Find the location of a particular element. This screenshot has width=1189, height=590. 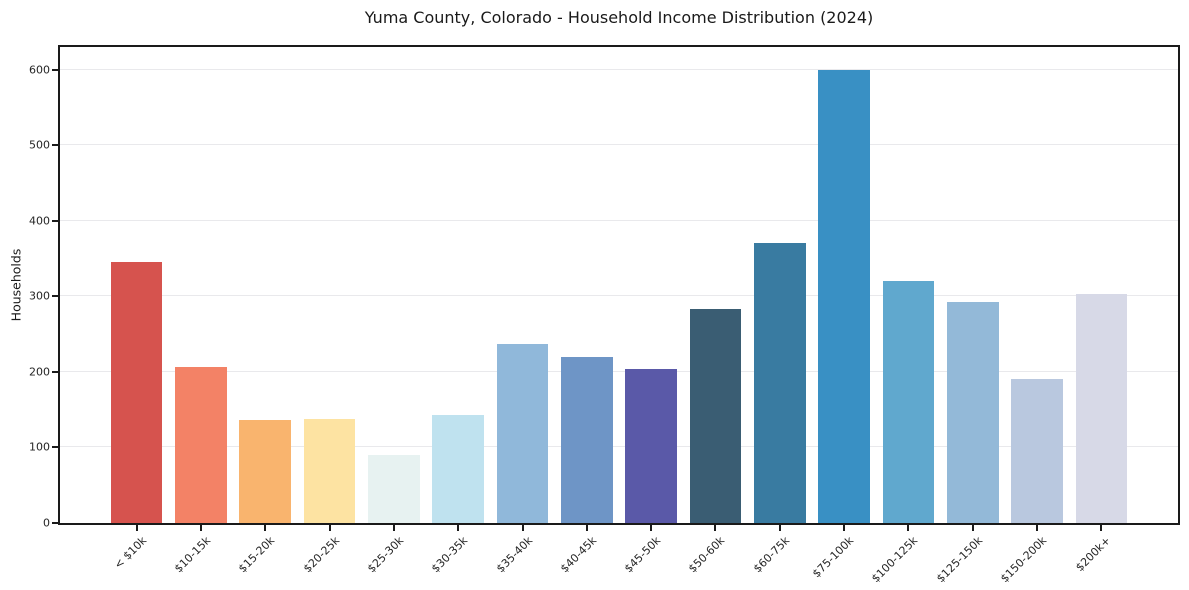

x-tick-label: $10-15k is located at coordinates (192, 555).